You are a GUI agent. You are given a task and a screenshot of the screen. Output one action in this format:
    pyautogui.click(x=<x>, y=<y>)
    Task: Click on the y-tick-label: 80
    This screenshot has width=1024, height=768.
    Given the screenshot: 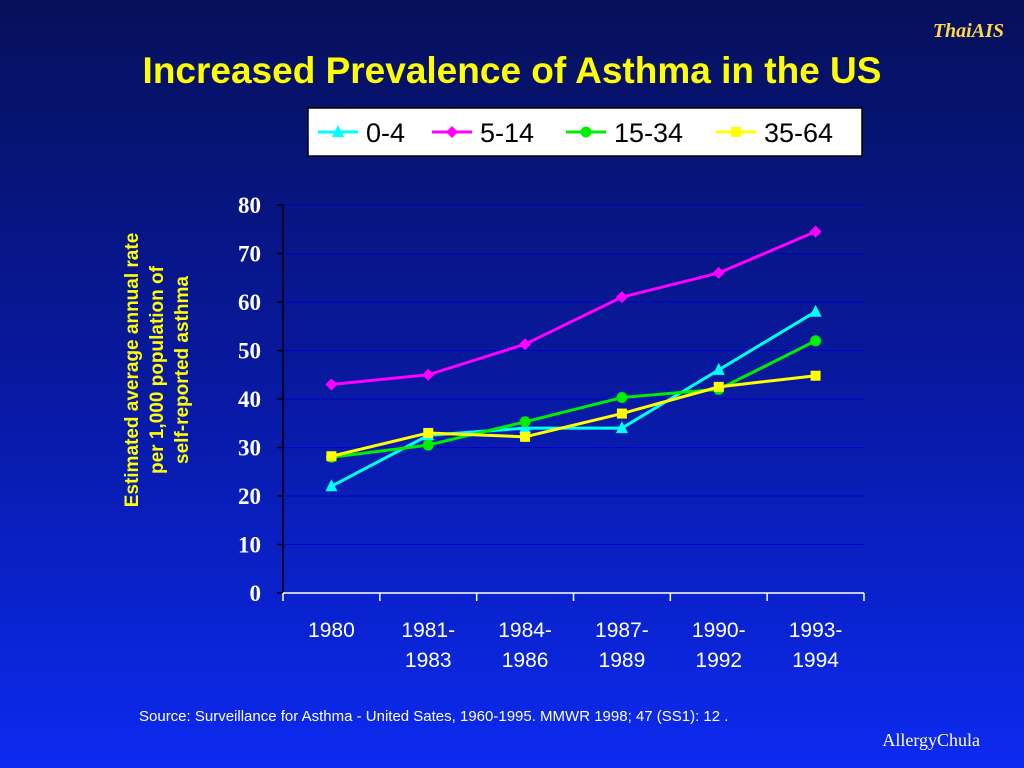 What is the action you would take?
    pyautogui.click(x=249, y=205)
    